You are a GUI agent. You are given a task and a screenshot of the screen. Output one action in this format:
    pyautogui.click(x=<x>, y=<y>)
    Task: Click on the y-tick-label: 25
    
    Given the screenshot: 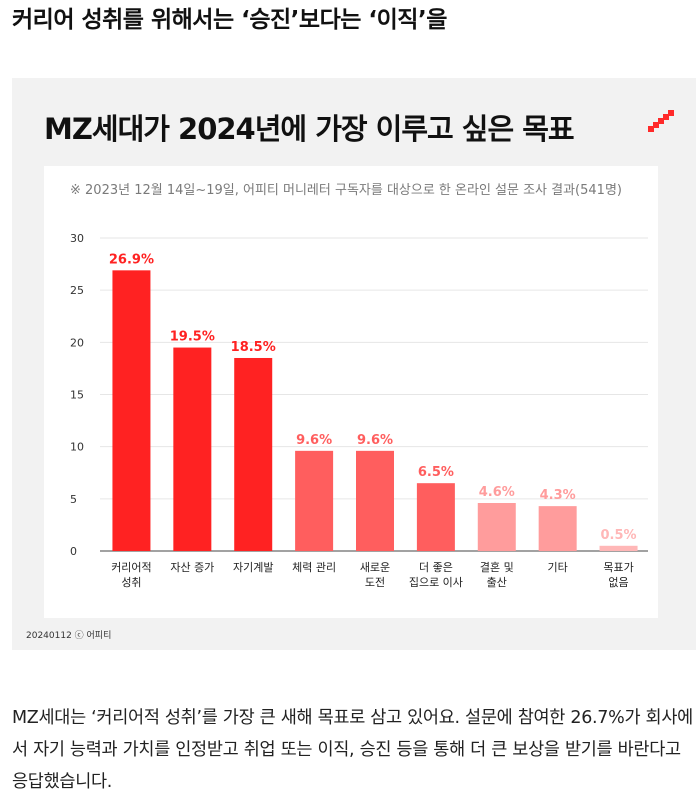 What is the action you would take?
    pyautogui.click(x=77, y=290)
    